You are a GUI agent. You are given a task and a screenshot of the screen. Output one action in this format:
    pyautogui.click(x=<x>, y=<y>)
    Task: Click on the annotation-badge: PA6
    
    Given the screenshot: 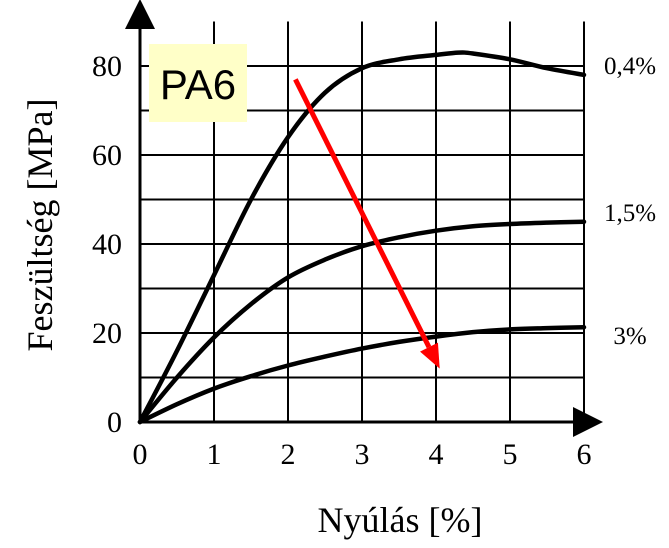 What is the action you would take?
    pyautogui.click(x=198, y=83)
    